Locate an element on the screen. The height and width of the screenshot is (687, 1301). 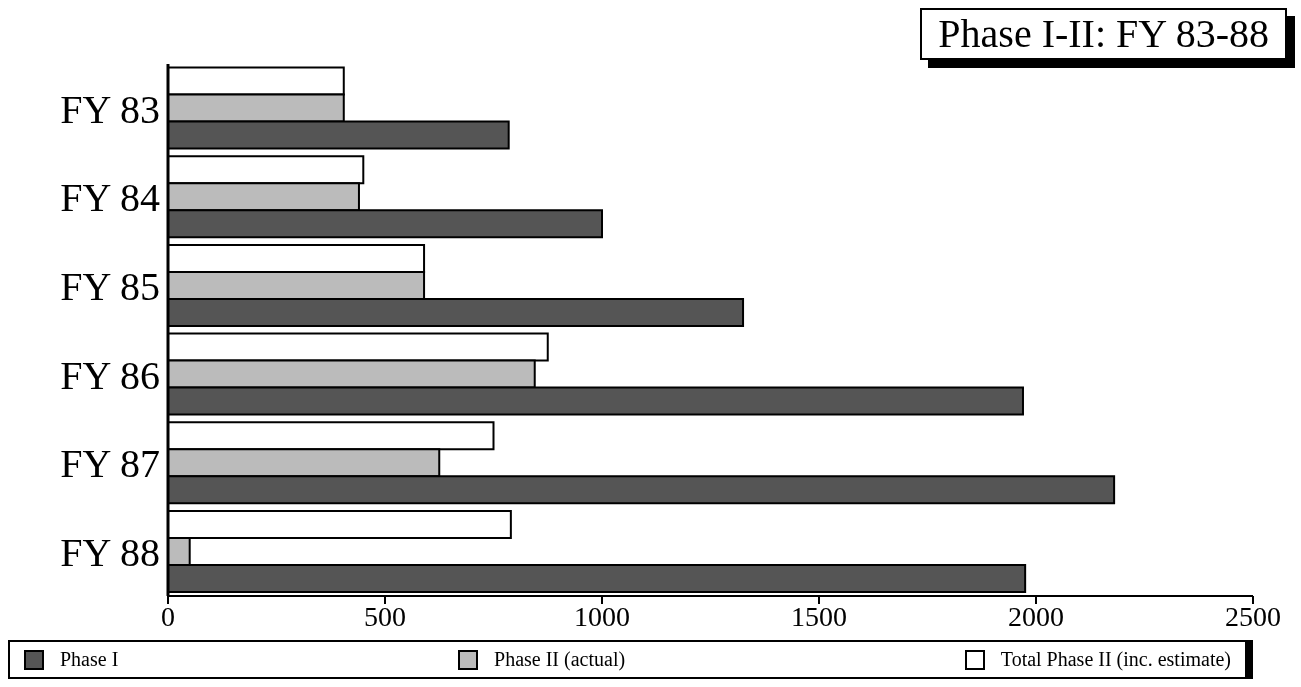
x-tick-label: 0 is located at coordinates (168, 616).